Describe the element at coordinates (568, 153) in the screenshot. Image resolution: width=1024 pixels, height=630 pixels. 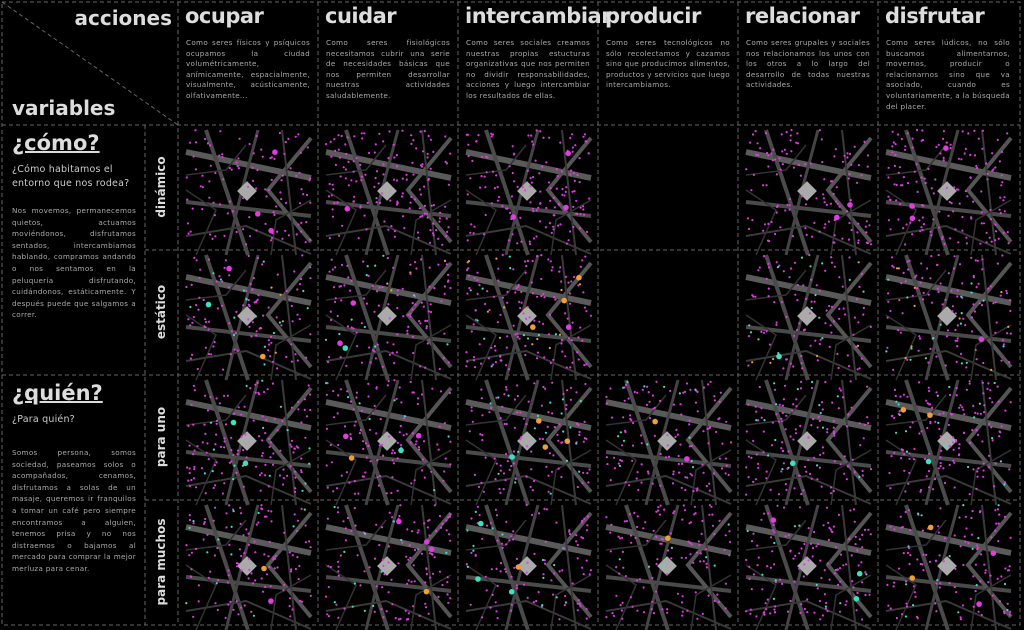
I see `map-marker` at that location.